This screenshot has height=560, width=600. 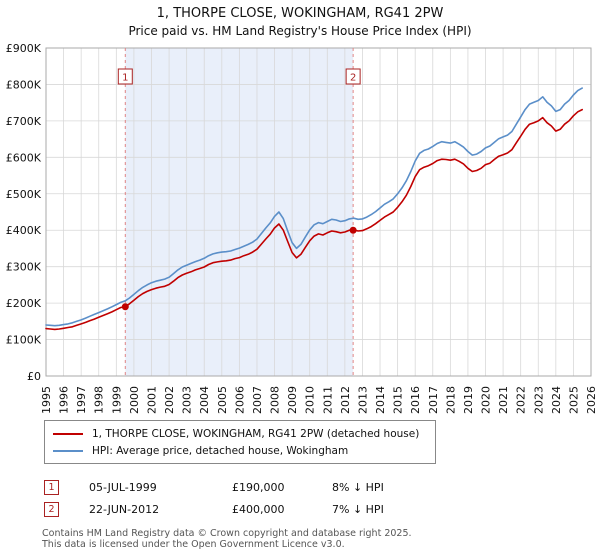 What do you see at coordinates (24, 121) in the screenshot?
I see `svg-text: £700K` at bounding box center [24, 121].